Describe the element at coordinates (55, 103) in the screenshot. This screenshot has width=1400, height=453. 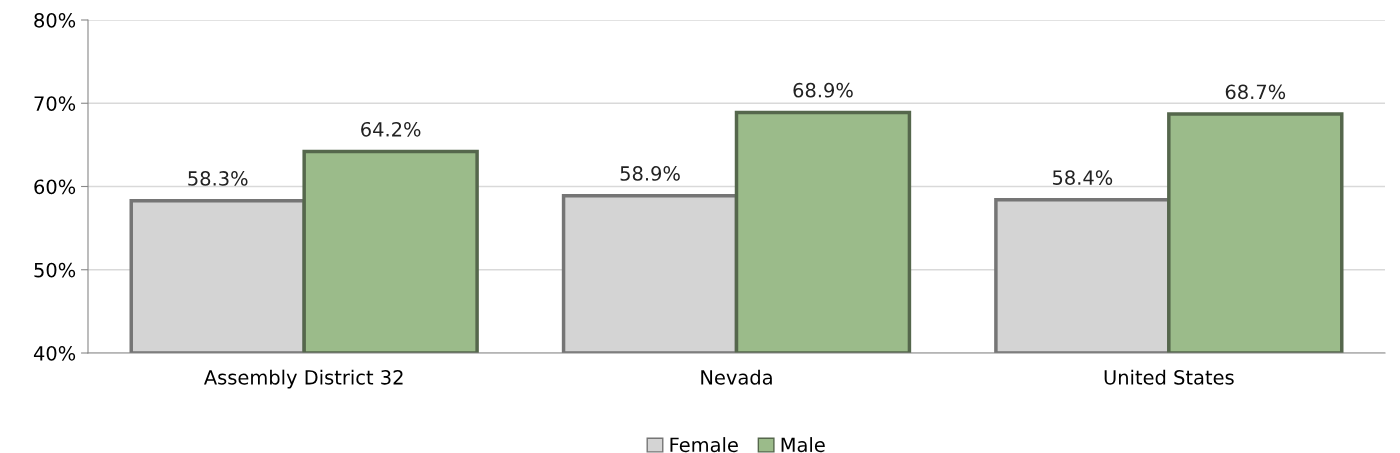
I see `y-tick-label: 70%` at that location.